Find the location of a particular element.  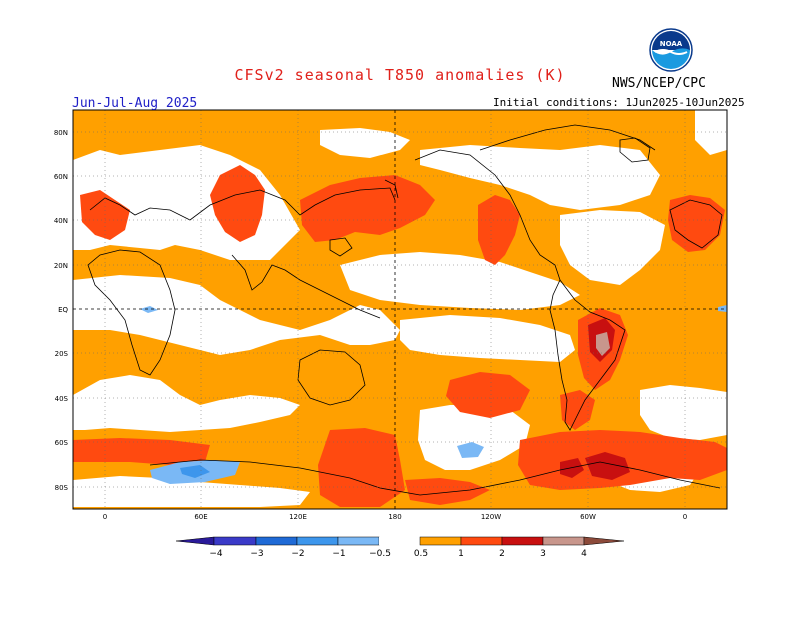

colorbar-label: −4 is located at coordinates (216, 554).